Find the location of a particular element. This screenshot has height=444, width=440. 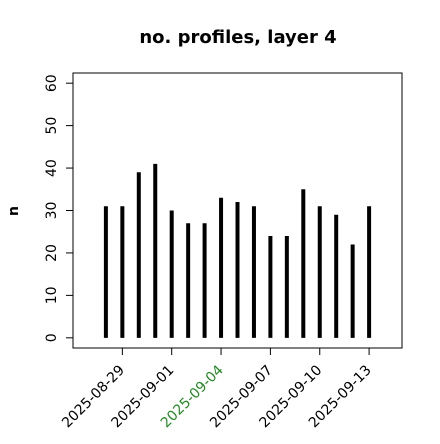

y-tick-label: 50 is located at coordinates (52, 126).